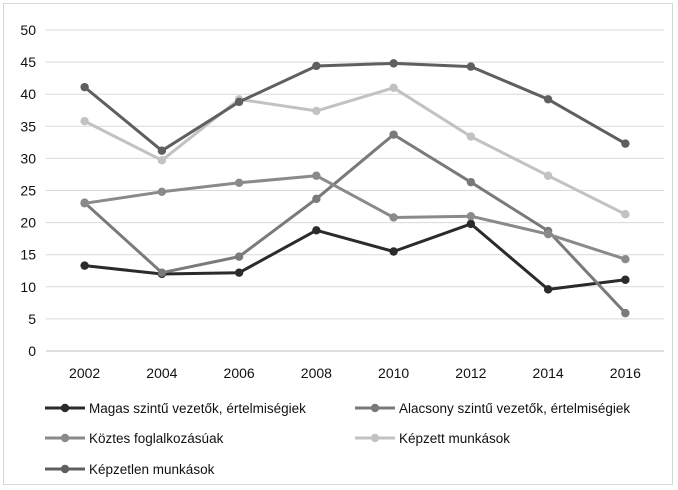 The width and height of the screenshot is (678, 490). I want to click on y-tick-label: 50, so click(28, 30).